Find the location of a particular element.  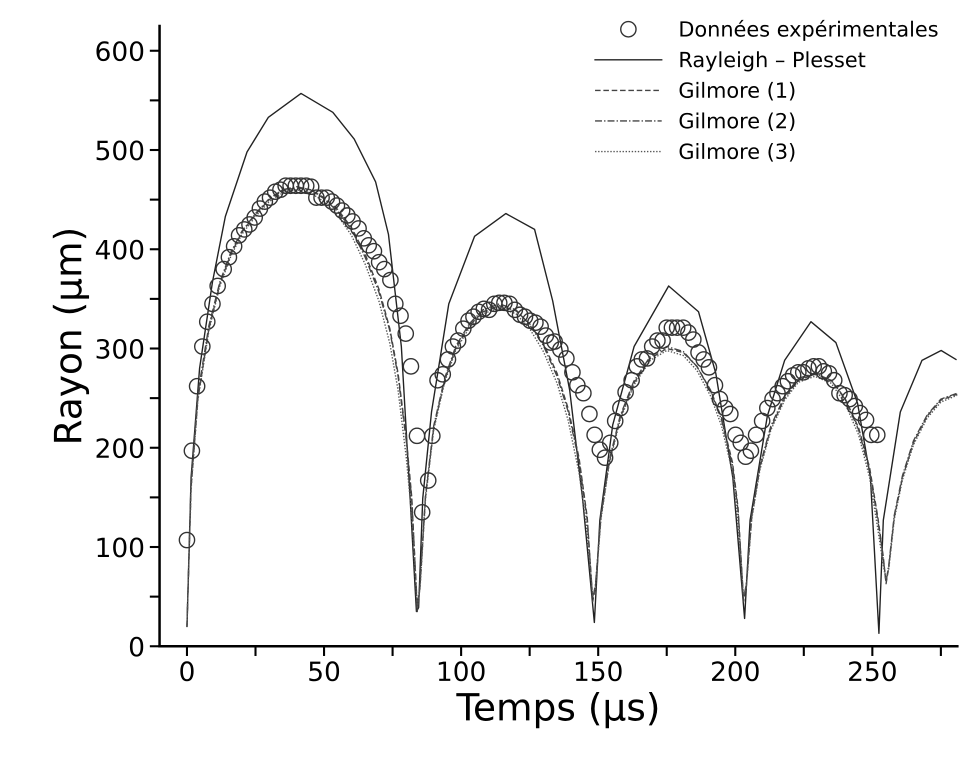

legend-label: Gilmore (3) is located at coordinates (737, 152).